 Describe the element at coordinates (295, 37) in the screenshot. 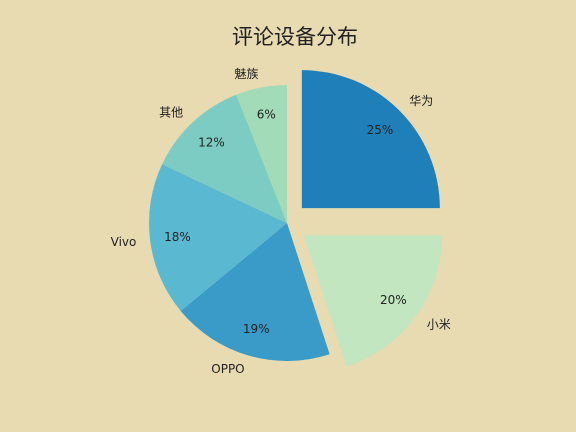

I see `chart-title: 评论设备分布` at that location.